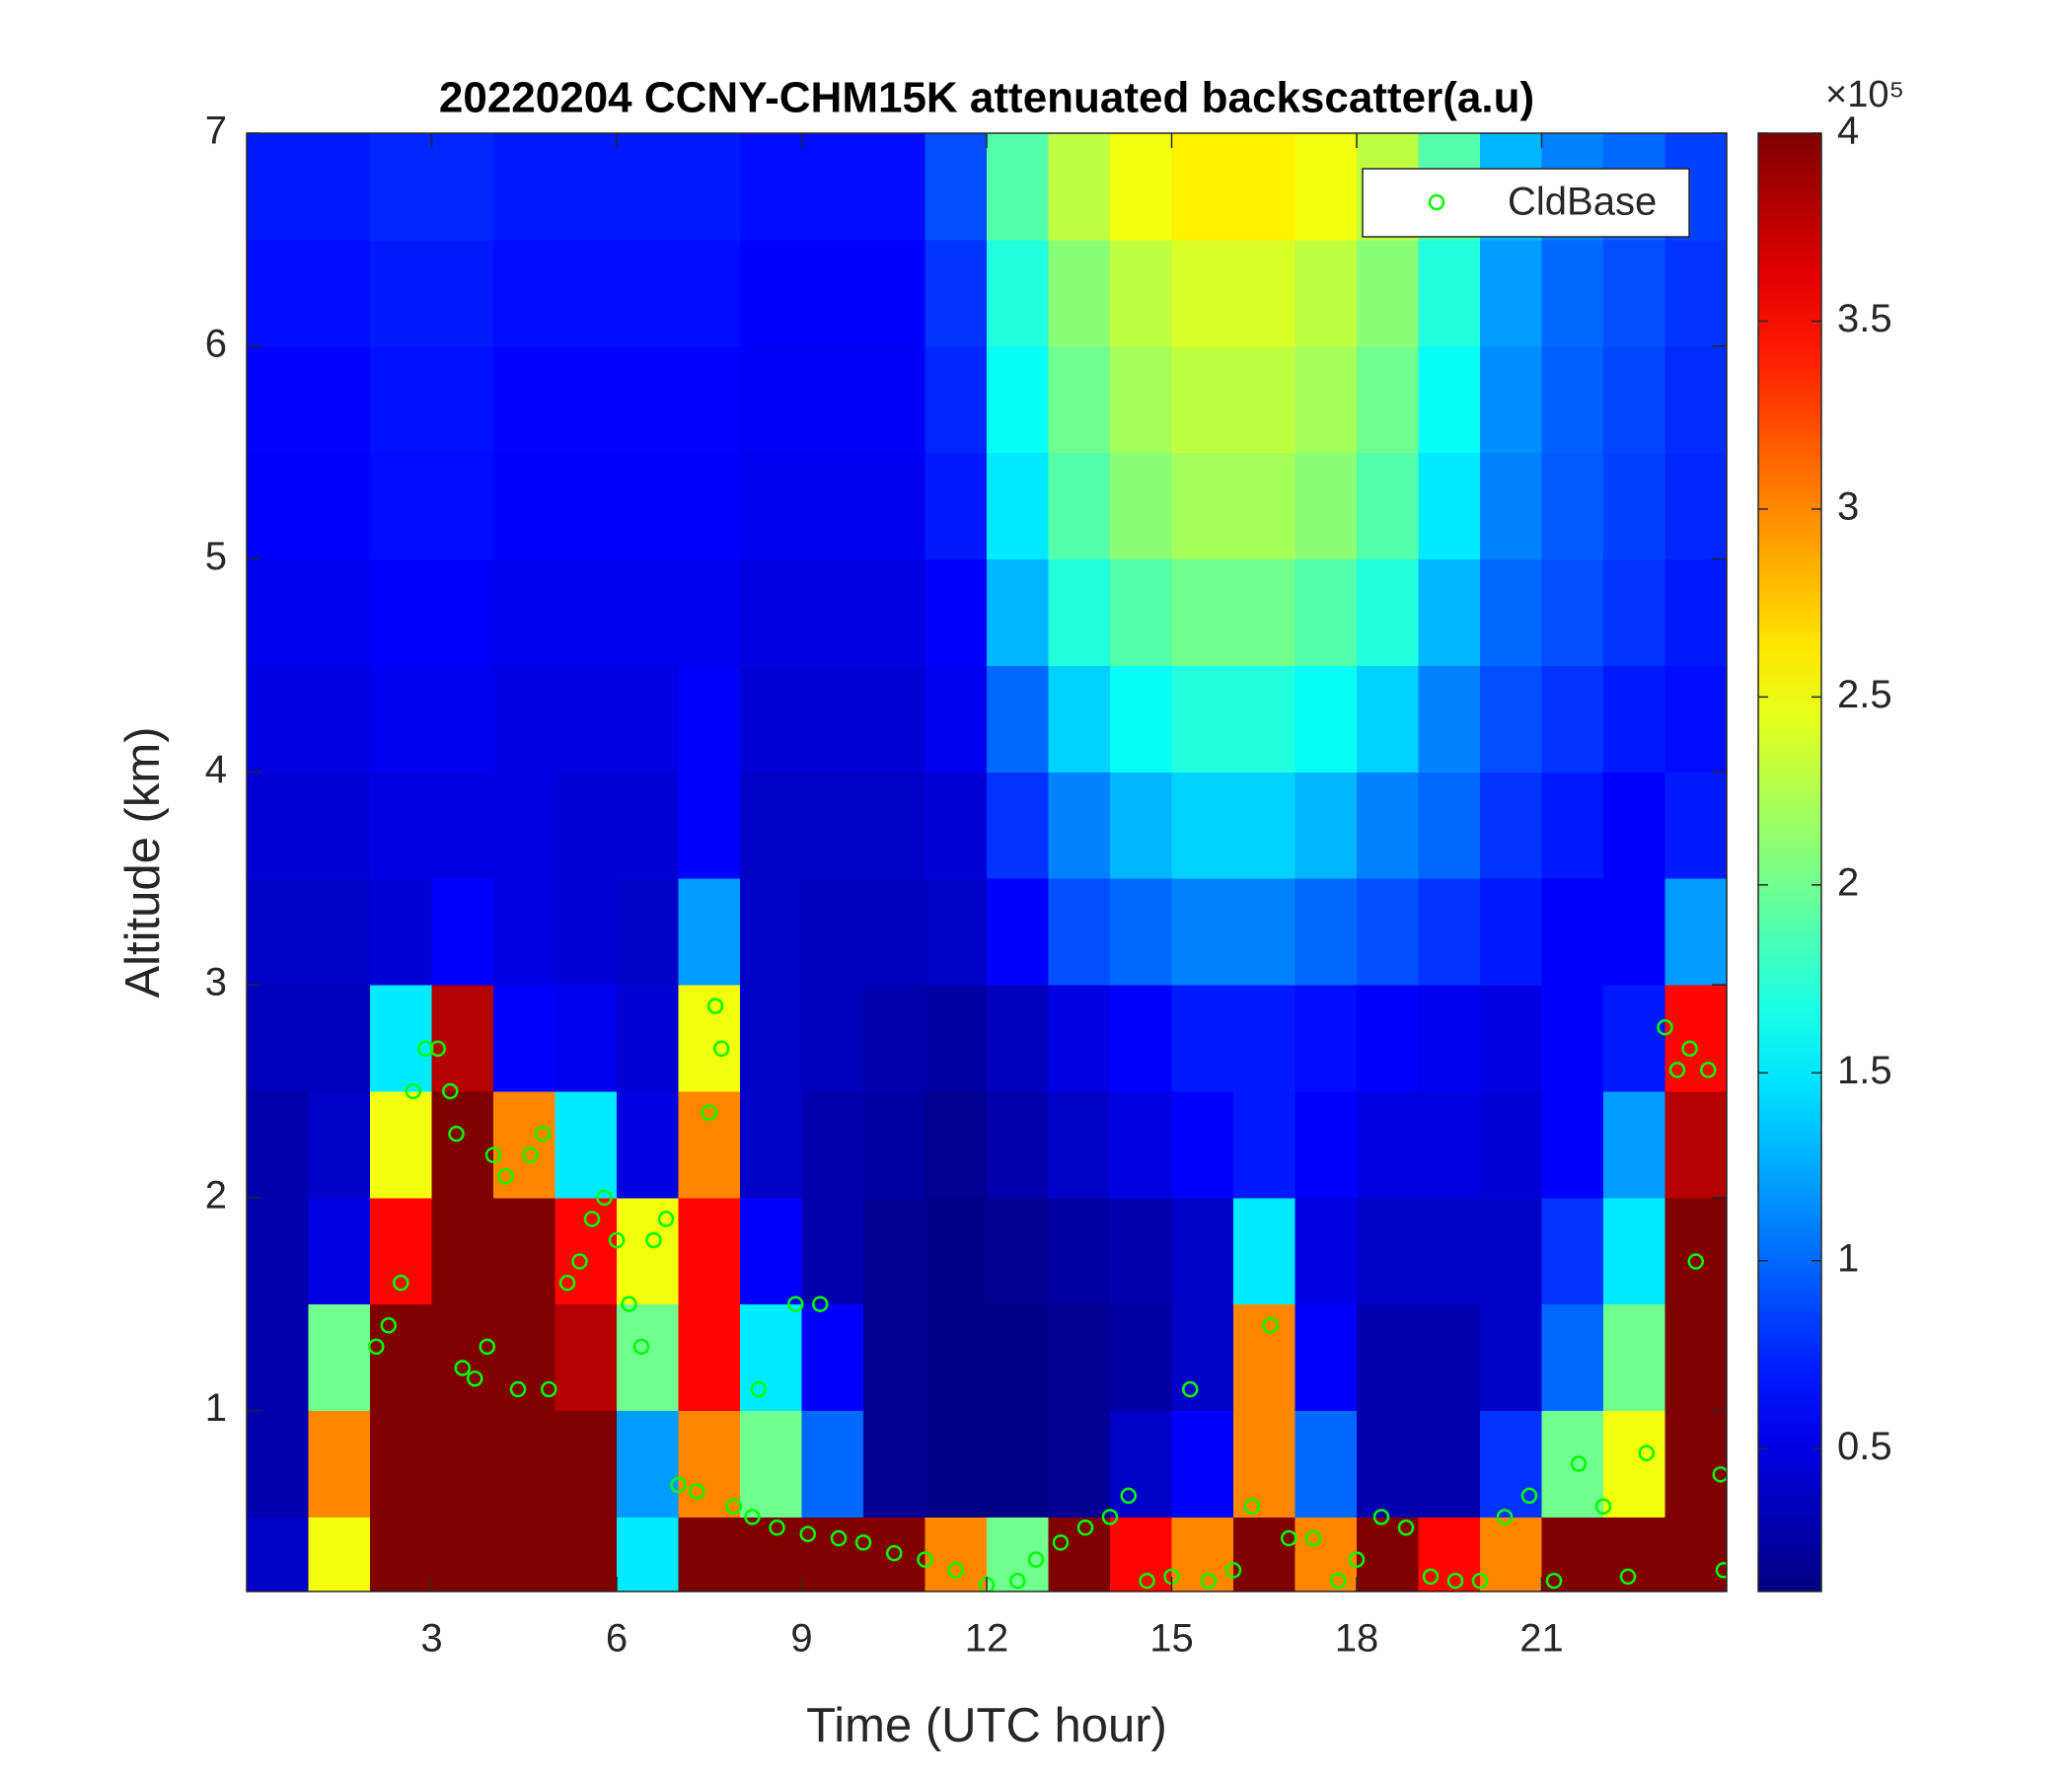  What do you see at coordinates (143, 862) in the screenshot?
I see `y-axis-label: Altitude (km)` at bounding box center [143, 862].